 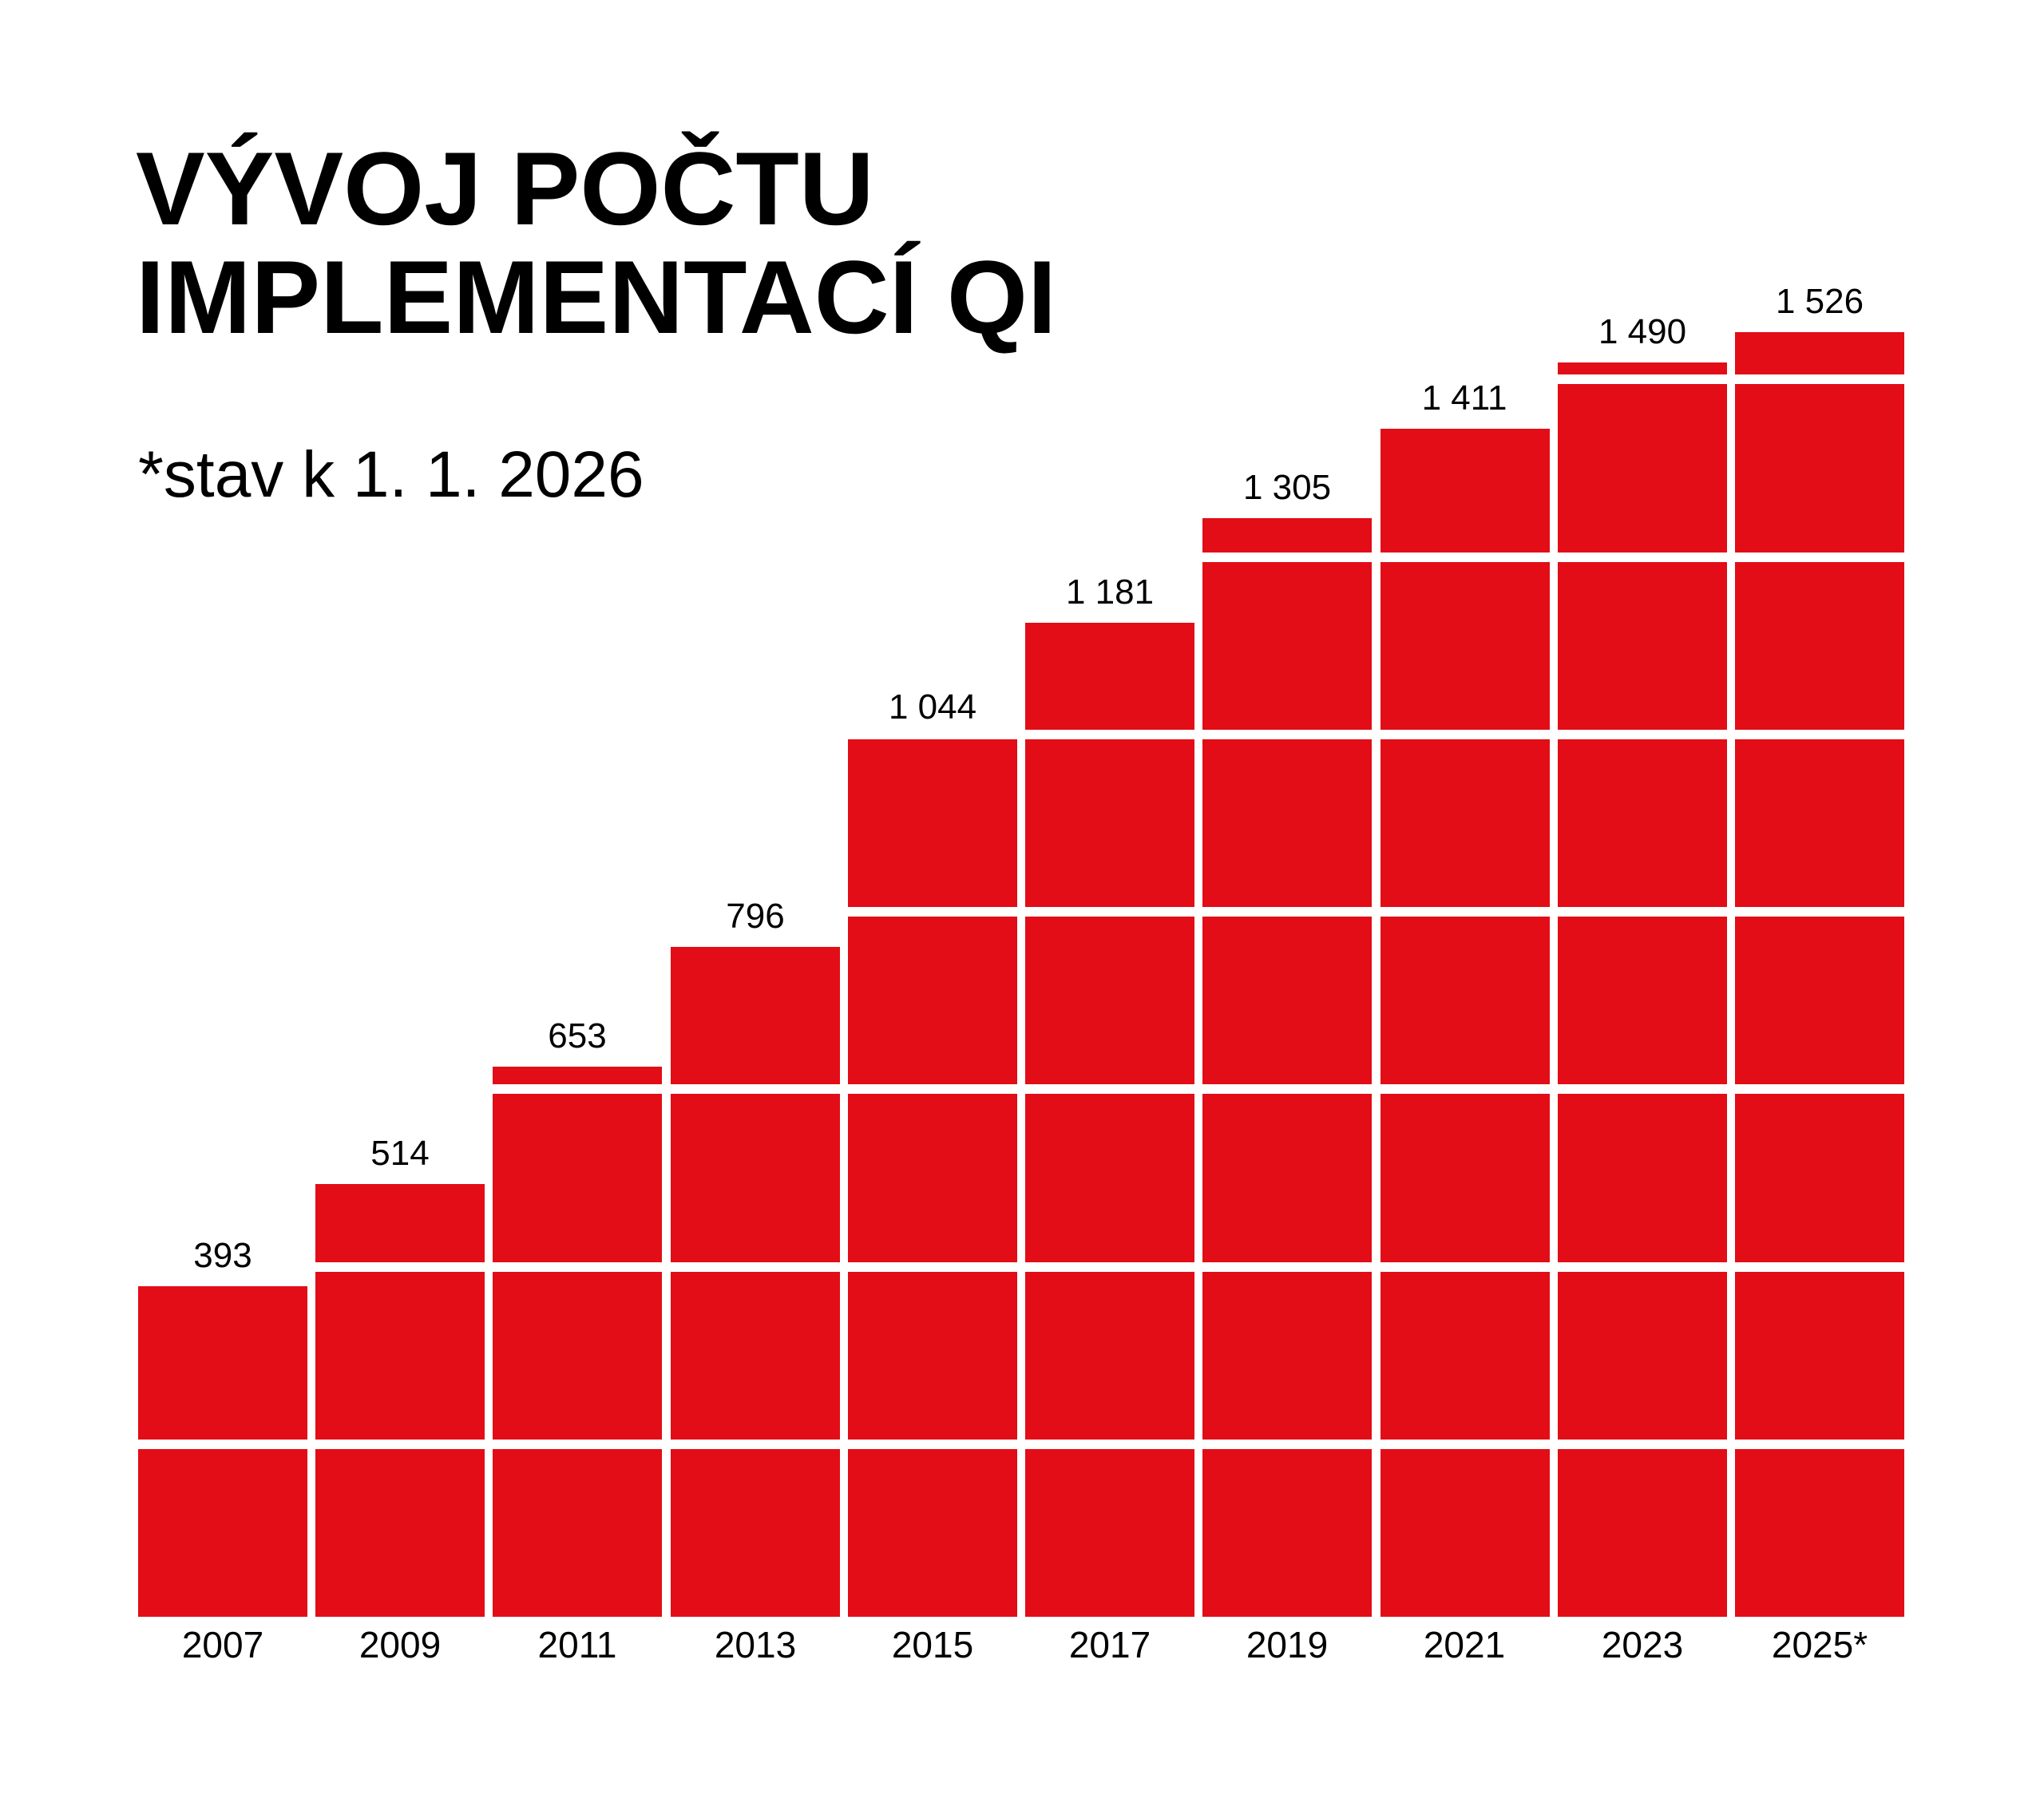 I want to click on x-axis-label-2013: 2013, so click(x=755, y=1645).